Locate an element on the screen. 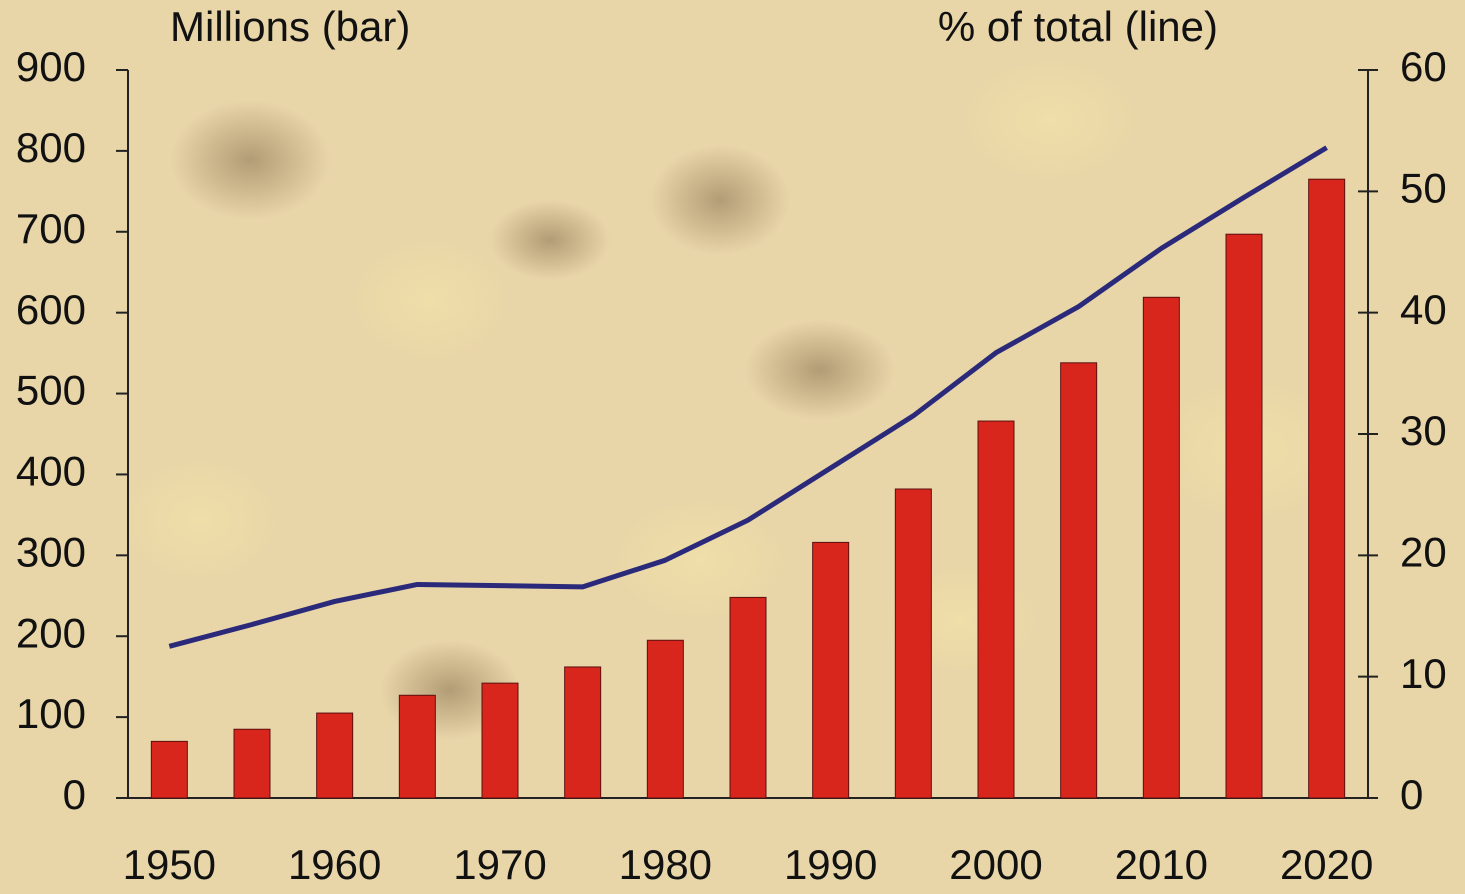 The height and width of the screenshot is (894, 1465). x-tick-label: 1990 is located at coordinates (830, 864).